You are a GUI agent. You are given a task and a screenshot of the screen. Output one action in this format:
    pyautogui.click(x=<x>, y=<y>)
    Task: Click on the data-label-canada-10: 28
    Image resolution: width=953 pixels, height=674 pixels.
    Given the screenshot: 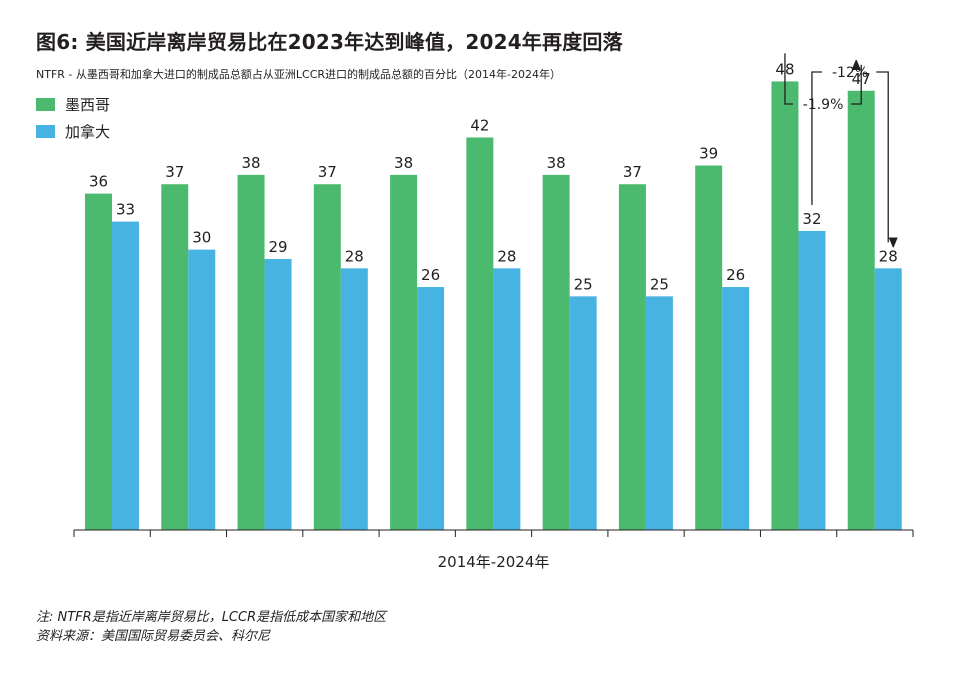 What is the action you would take?
    pyautogui.click(x=888, y=256)
    